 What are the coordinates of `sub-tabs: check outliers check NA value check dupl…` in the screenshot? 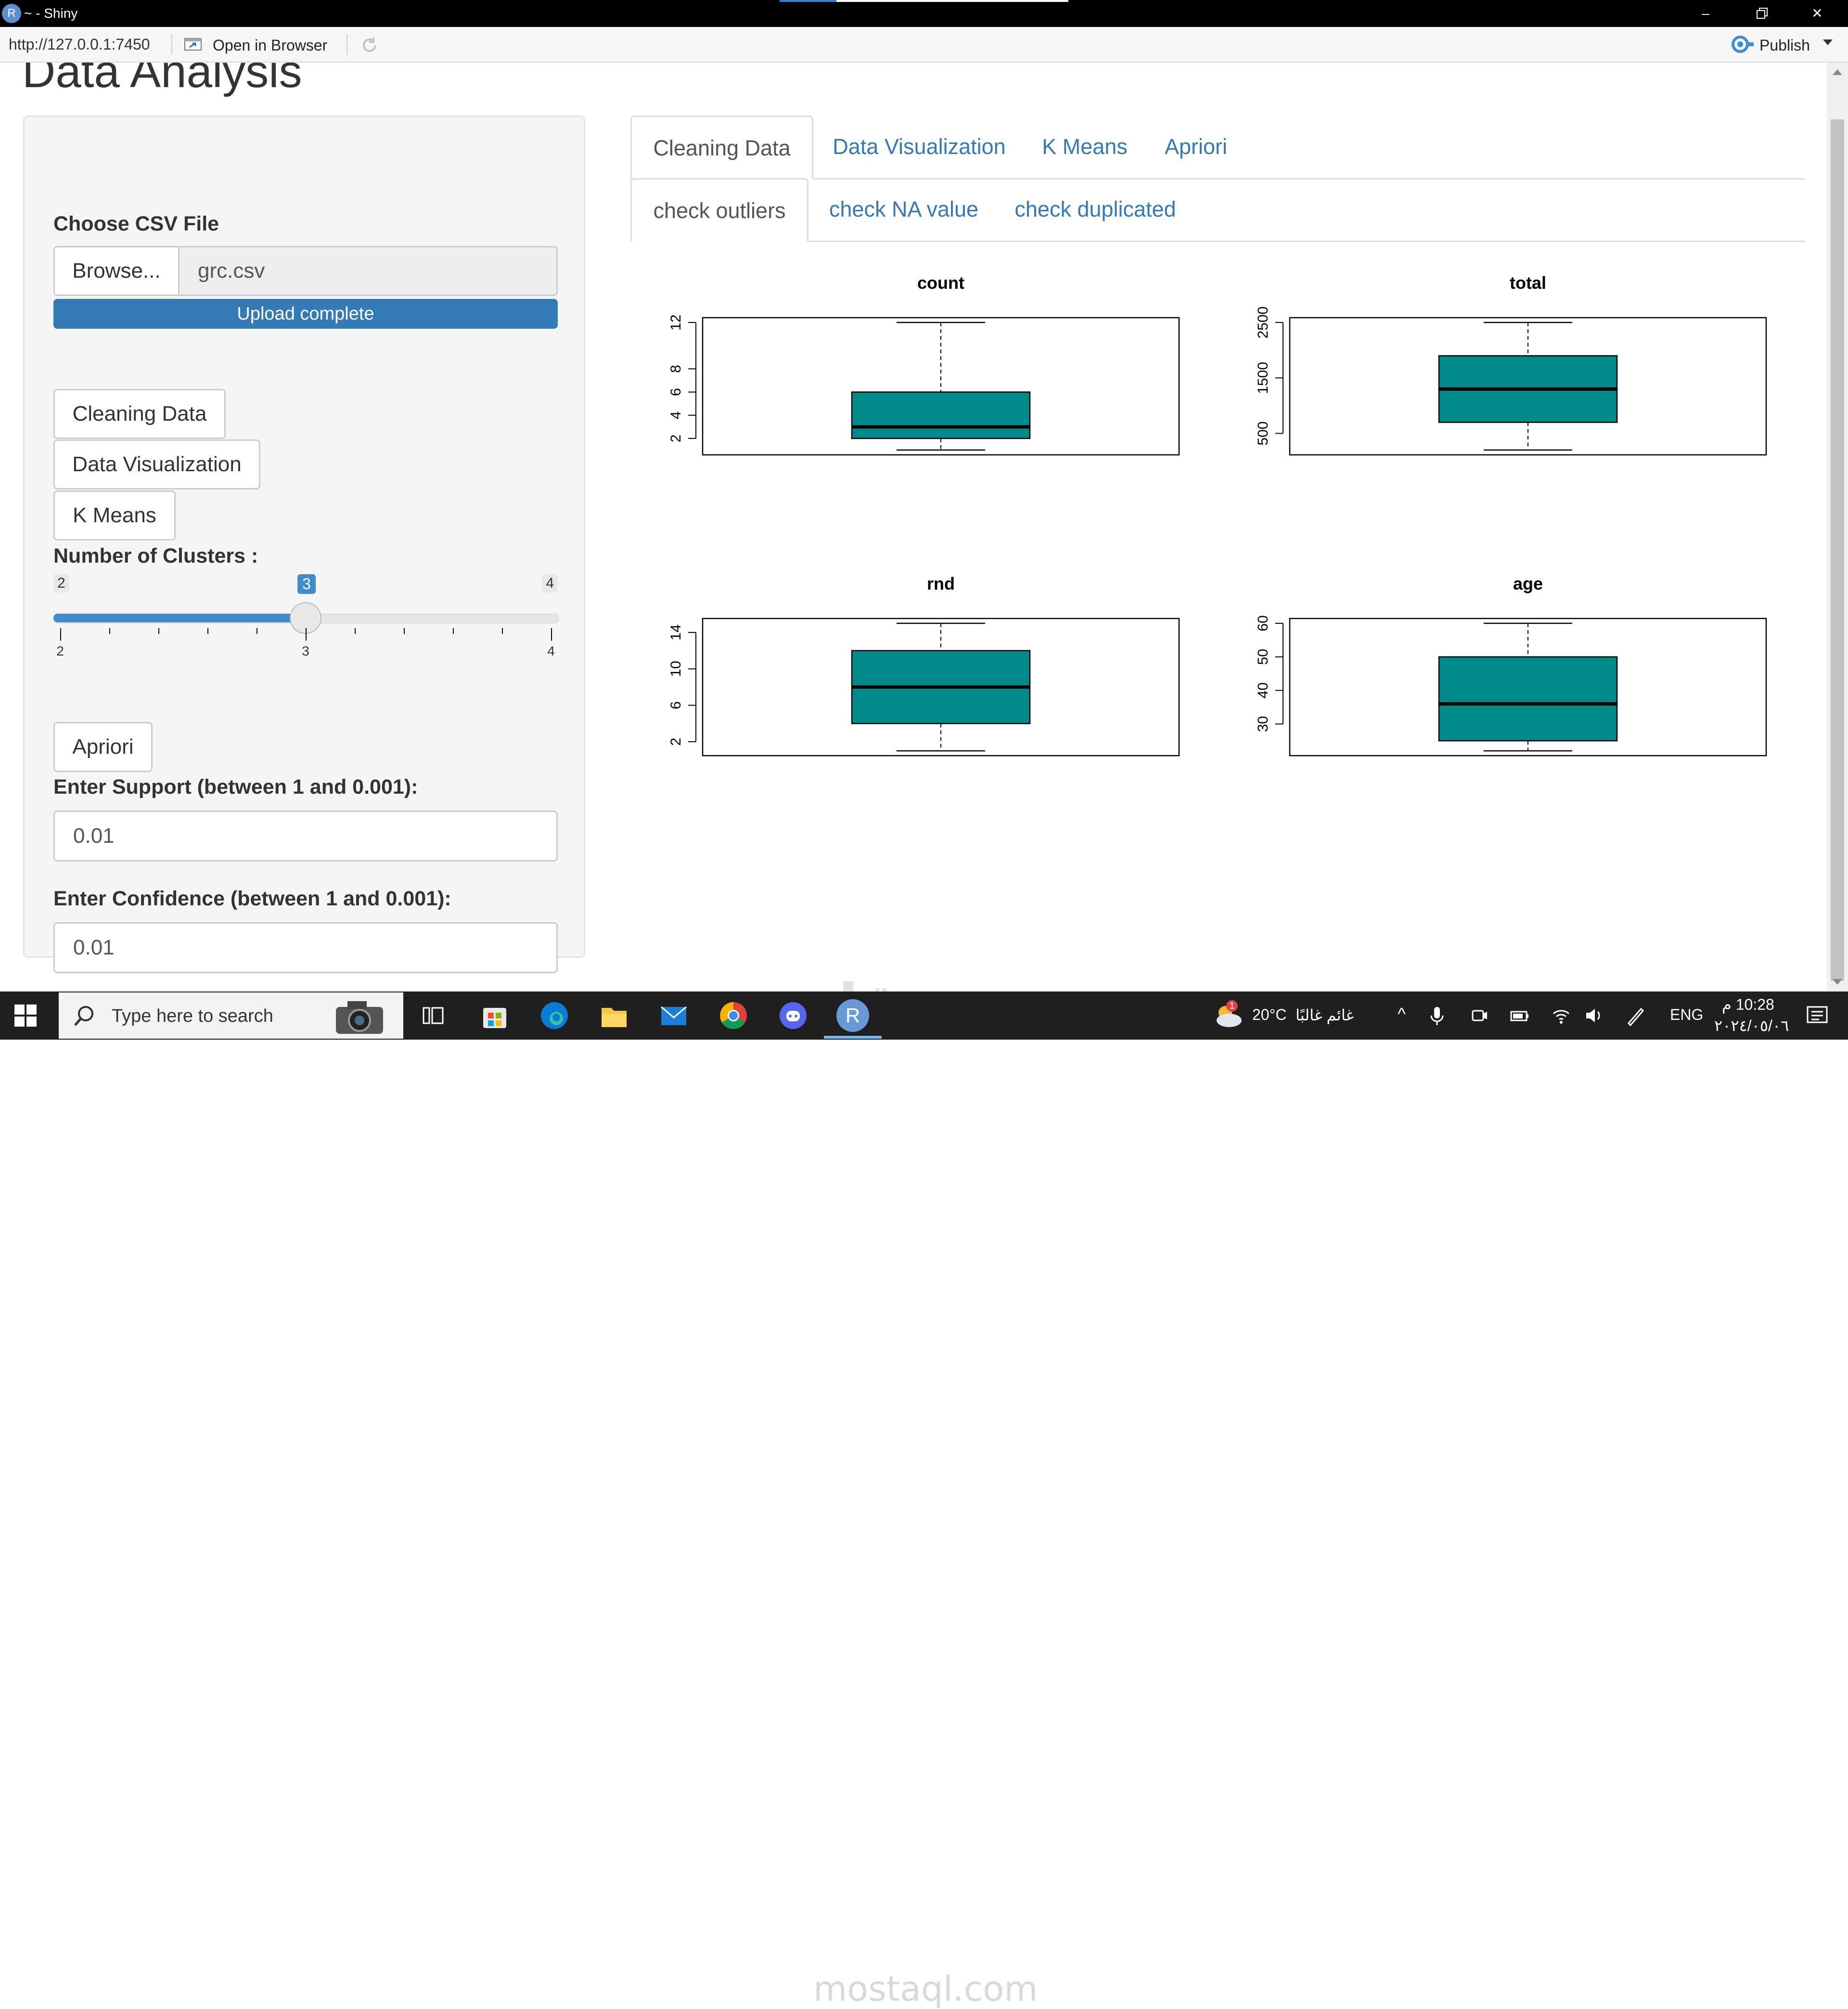 It's located at (1217, 210).